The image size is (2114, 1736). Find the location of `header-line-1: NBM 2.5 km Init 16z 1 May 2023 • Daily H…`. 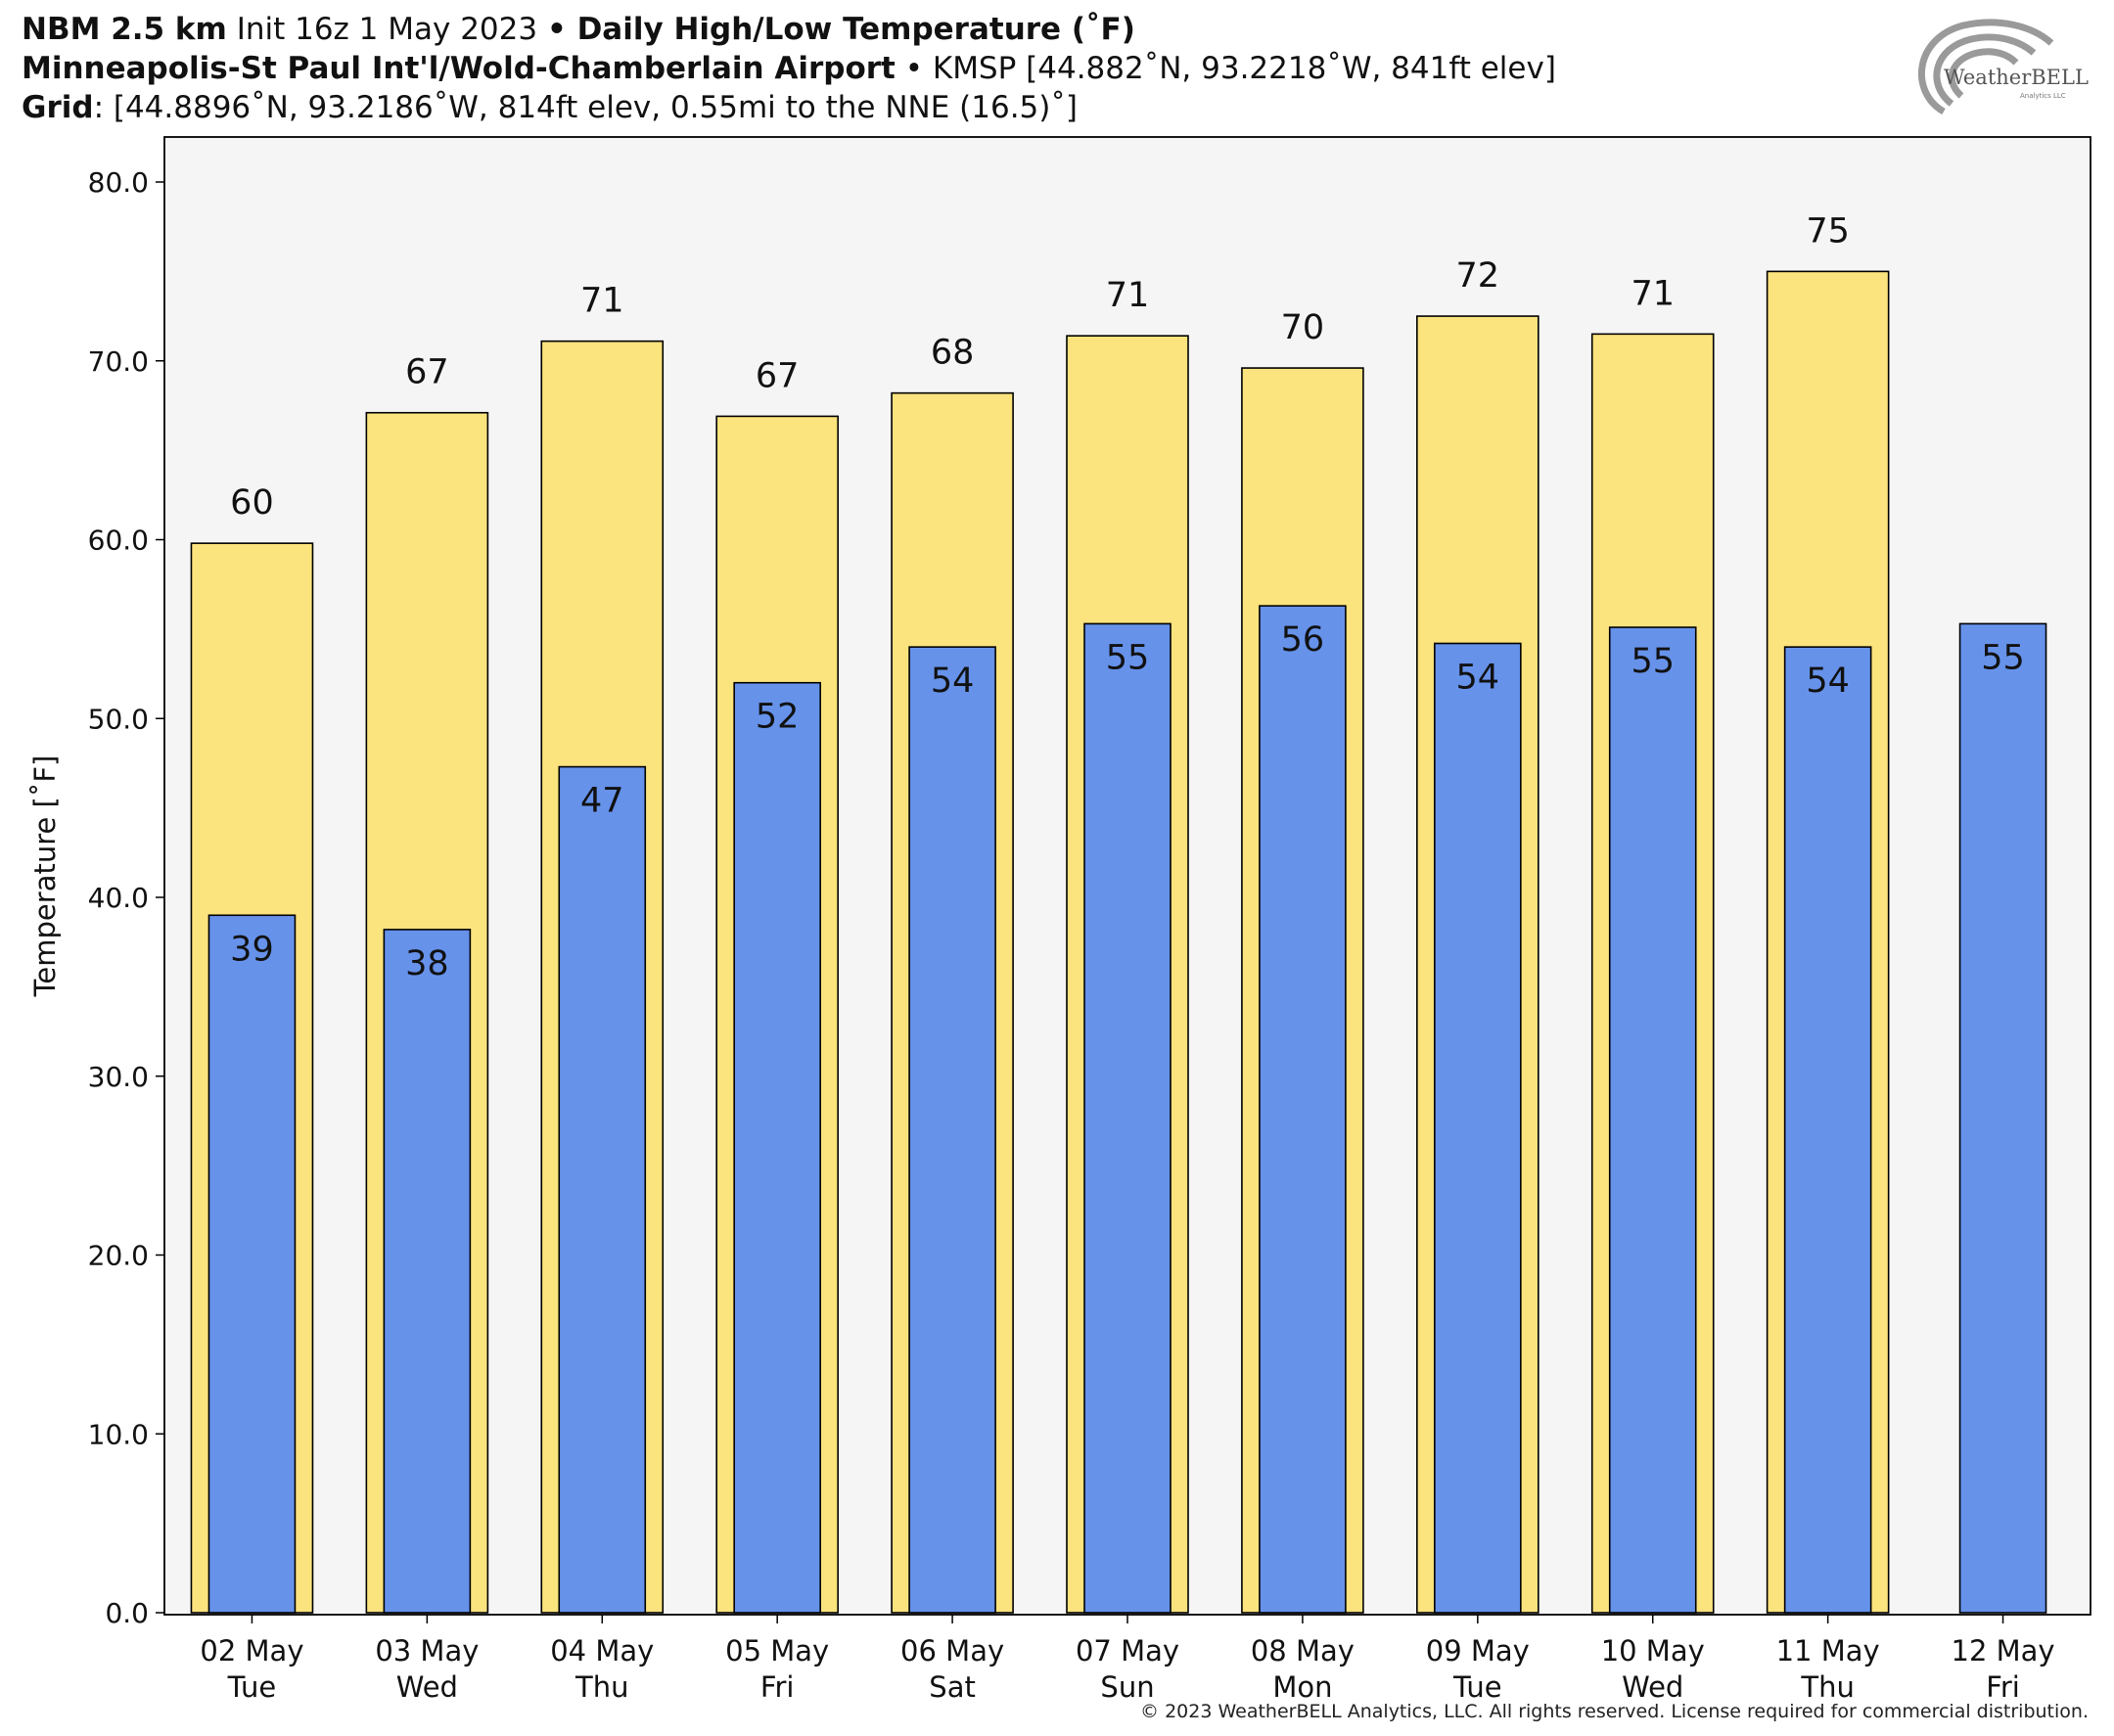

header-line-1: NBM 2.5 km Init 16z 1 May 2023 • Daily H… is located at coordinates (789, 30).